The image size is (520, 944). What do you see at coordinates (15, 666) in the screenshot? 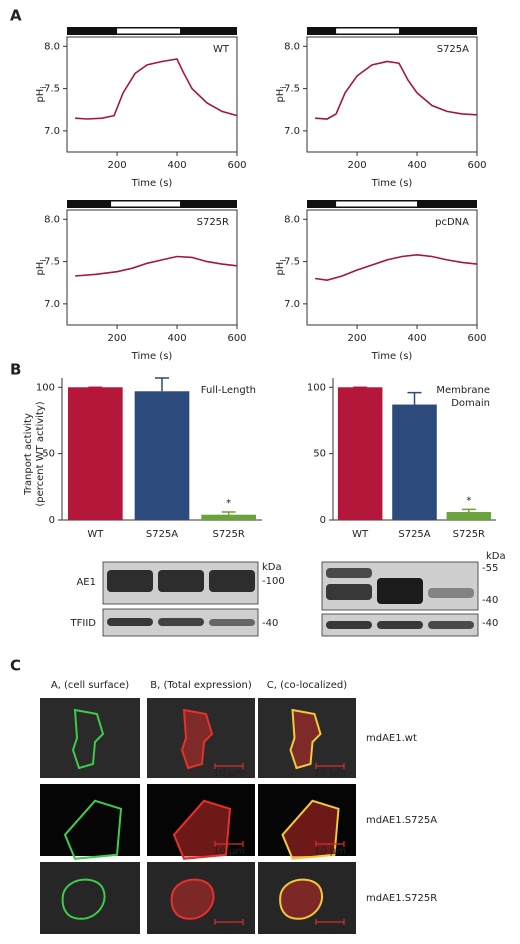
I see `panel-label: C` at bounding box center [15, 666].